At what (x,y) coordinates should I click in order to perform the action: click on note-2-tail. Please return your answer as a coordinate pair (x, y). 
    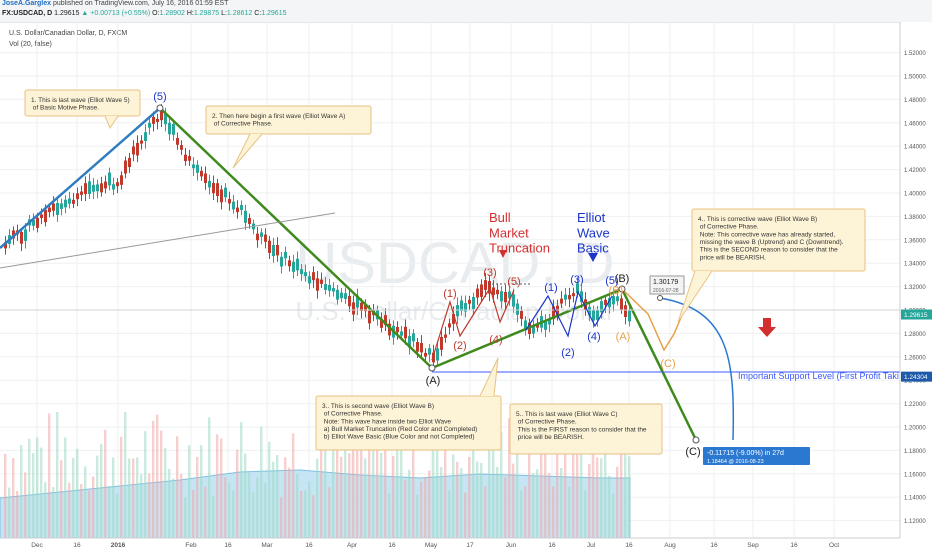
    Looking at the image, I should click on (247, 151).